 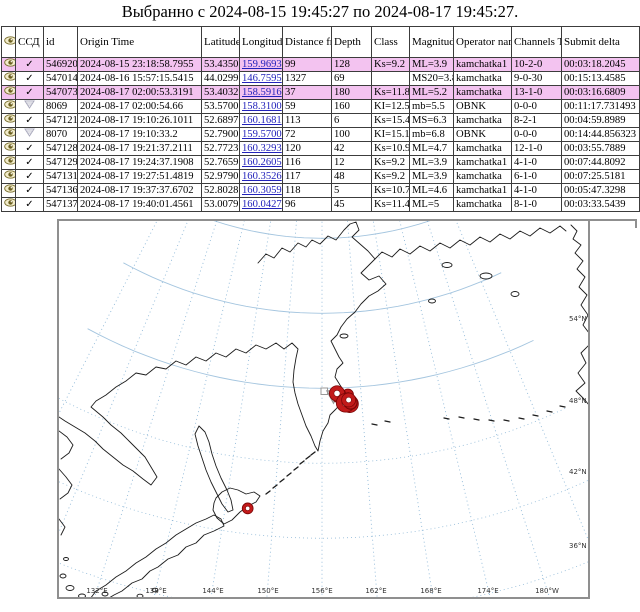 I want to click on cell-submit_delta: 00:04:59.8989, so click(x=600, y=120).